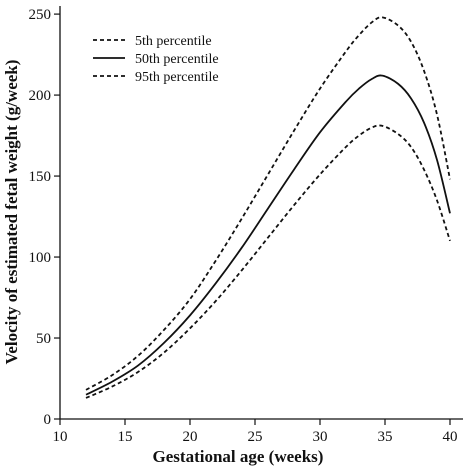  Describe the element at coordinates (320, 437) in the screenshot. I see `x-tick-label: 30` at that location.